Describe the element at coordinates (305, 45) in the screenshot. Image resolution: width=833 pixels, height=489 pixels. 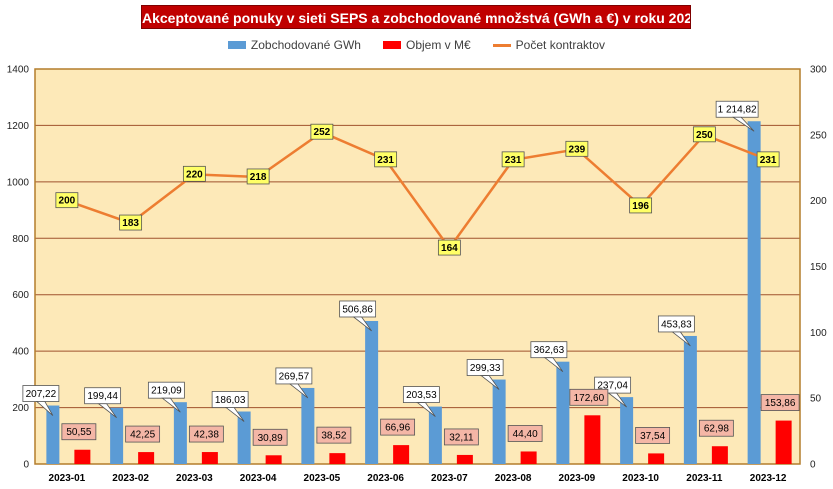
I see `legend-label-gwh: Zobchodované GWh` at that location.